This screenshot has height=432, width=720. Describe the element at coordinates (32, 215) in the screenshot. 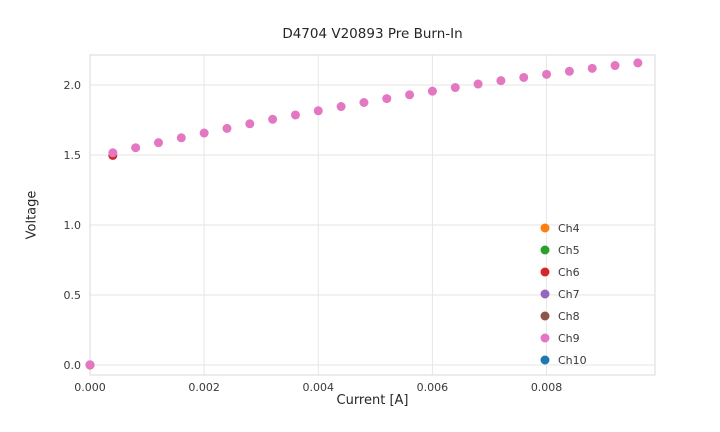

I see `y-axis-label: Voltage` at that location.